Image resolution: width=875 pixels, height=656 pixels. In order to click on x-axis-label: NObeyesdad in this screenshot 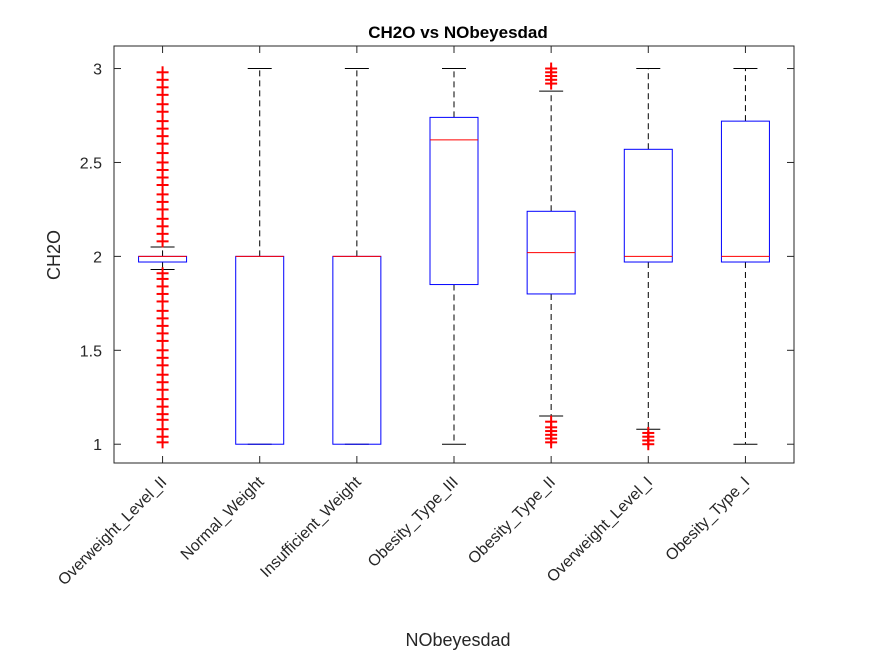, I will do `click(457, 640)`.